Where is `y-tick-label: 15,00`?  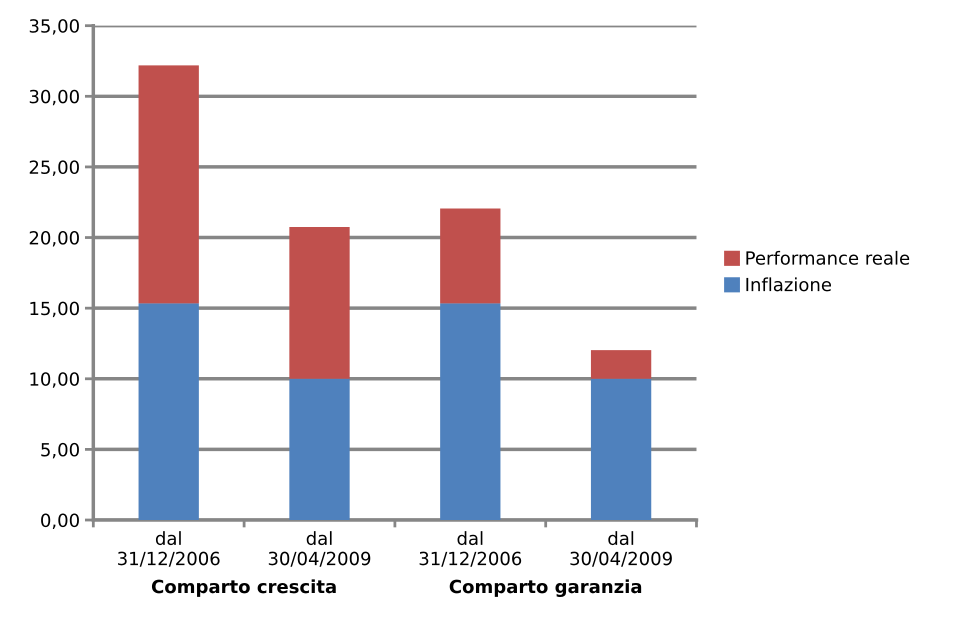
y-tick-label: 15,00 is located at coordinates (54, 310).